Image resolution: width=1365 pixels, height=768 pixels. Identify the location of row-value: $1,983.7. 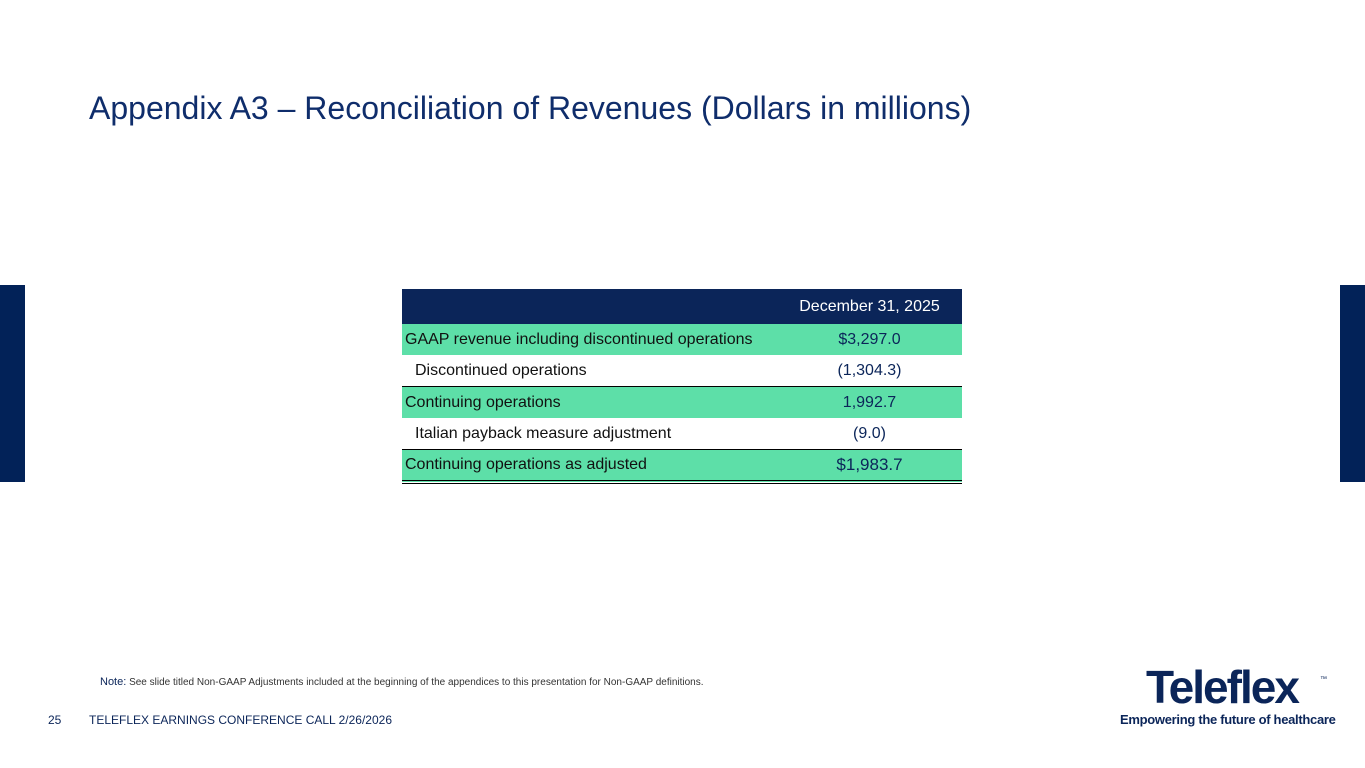
(865, 466).